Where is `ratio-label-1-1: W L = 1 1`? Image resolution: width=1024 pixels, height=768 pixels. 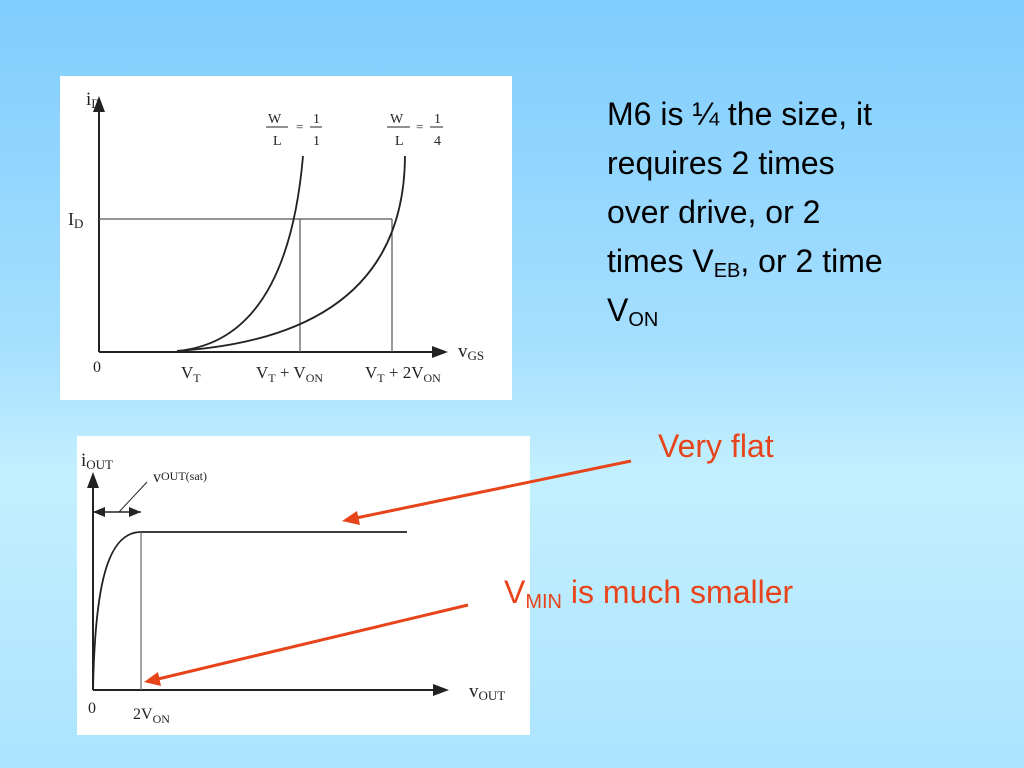
ratio-label-1-1: W L = 1 1 is located at coordinates (294, 130).